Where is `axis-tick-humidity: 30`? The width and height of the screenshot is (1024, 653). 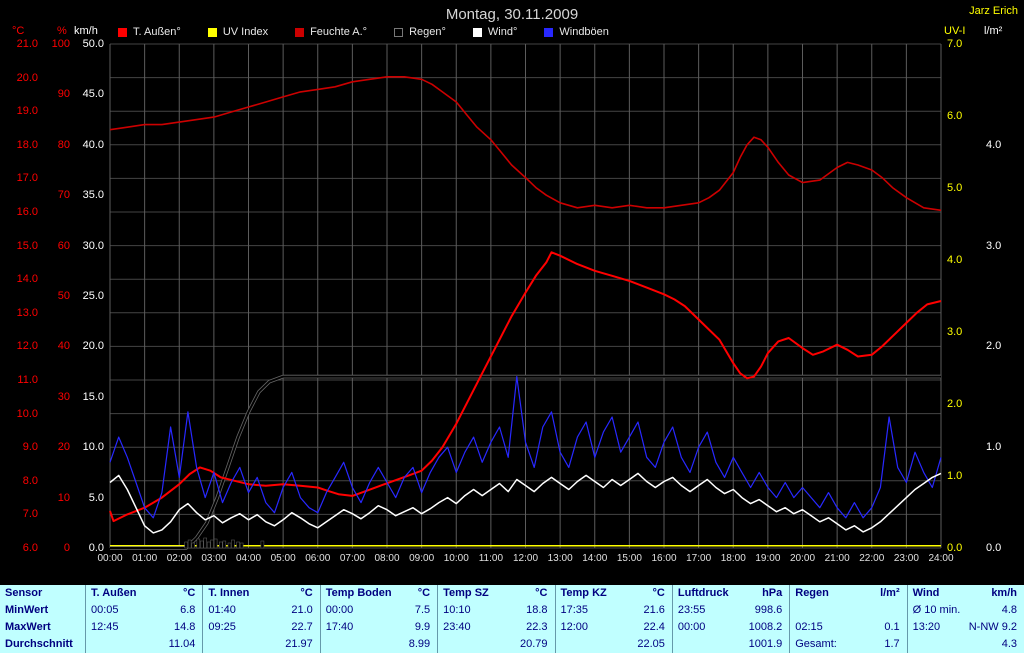 axis-tick-humidity: 30 is located at coordinates (63, 396).